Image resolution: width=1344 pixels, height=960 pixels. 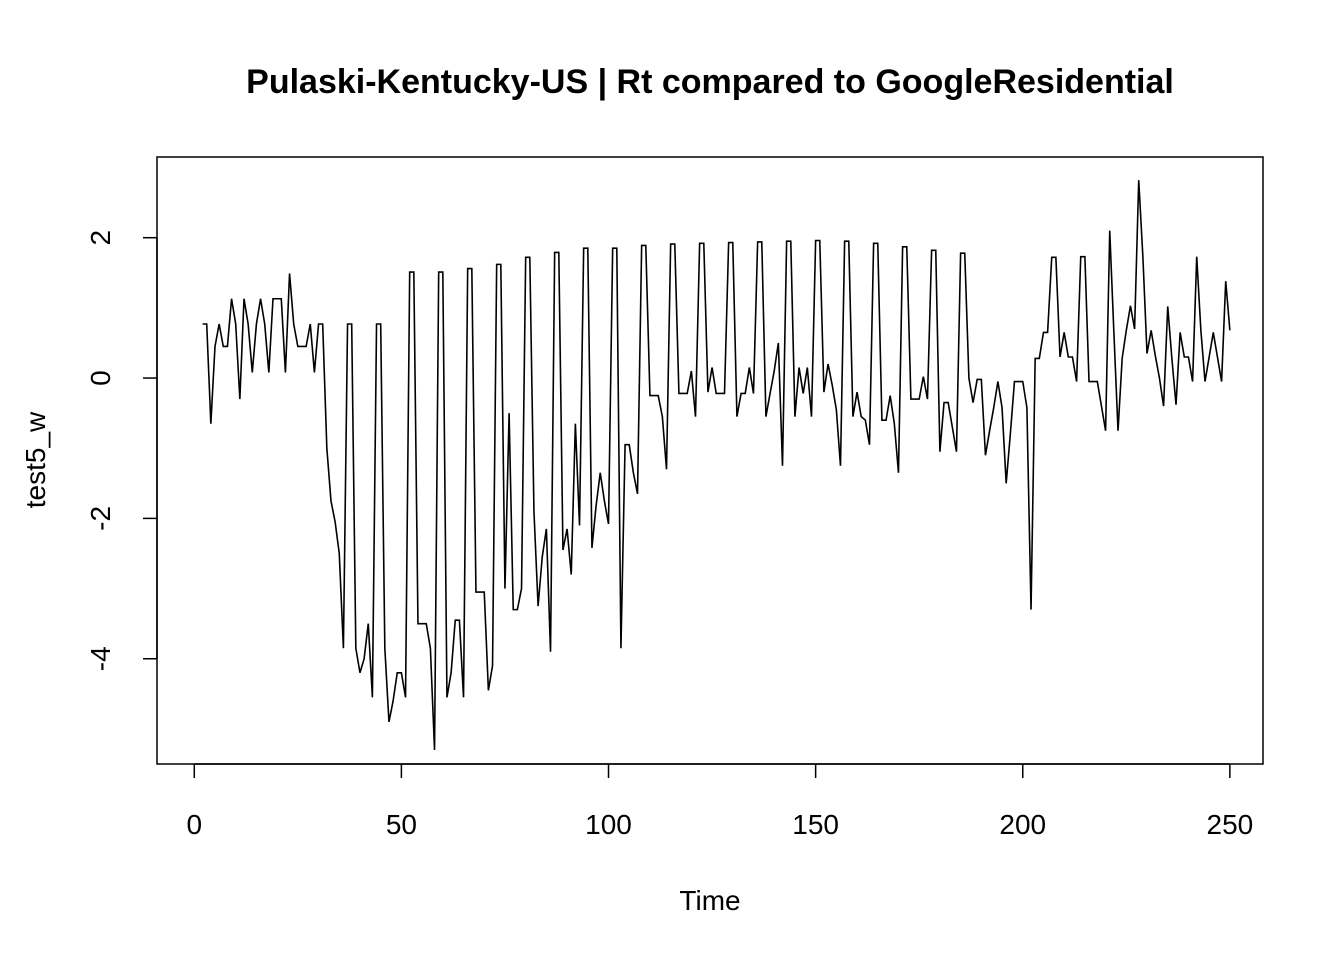 I want to click on x-tick-label: 200, so click(x=1022, y=824).